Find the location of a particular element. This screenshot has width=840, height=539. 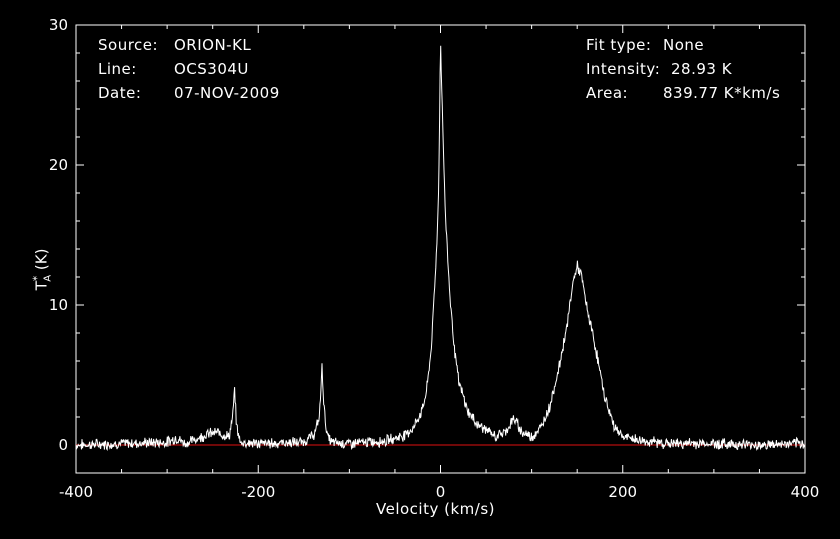

x-tick-label: 400 is located at coordinates (805, 492).